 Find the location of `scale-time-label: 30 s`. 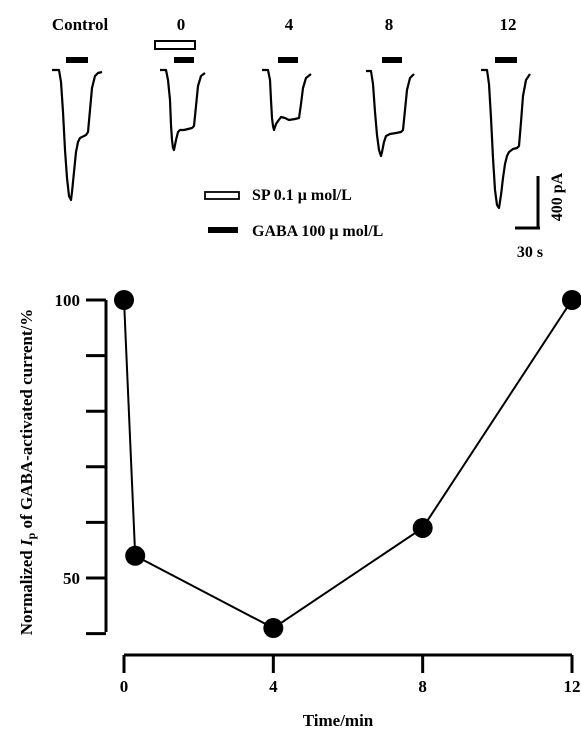

scale-time-label: 30 s is located at coordinates (530, 252).